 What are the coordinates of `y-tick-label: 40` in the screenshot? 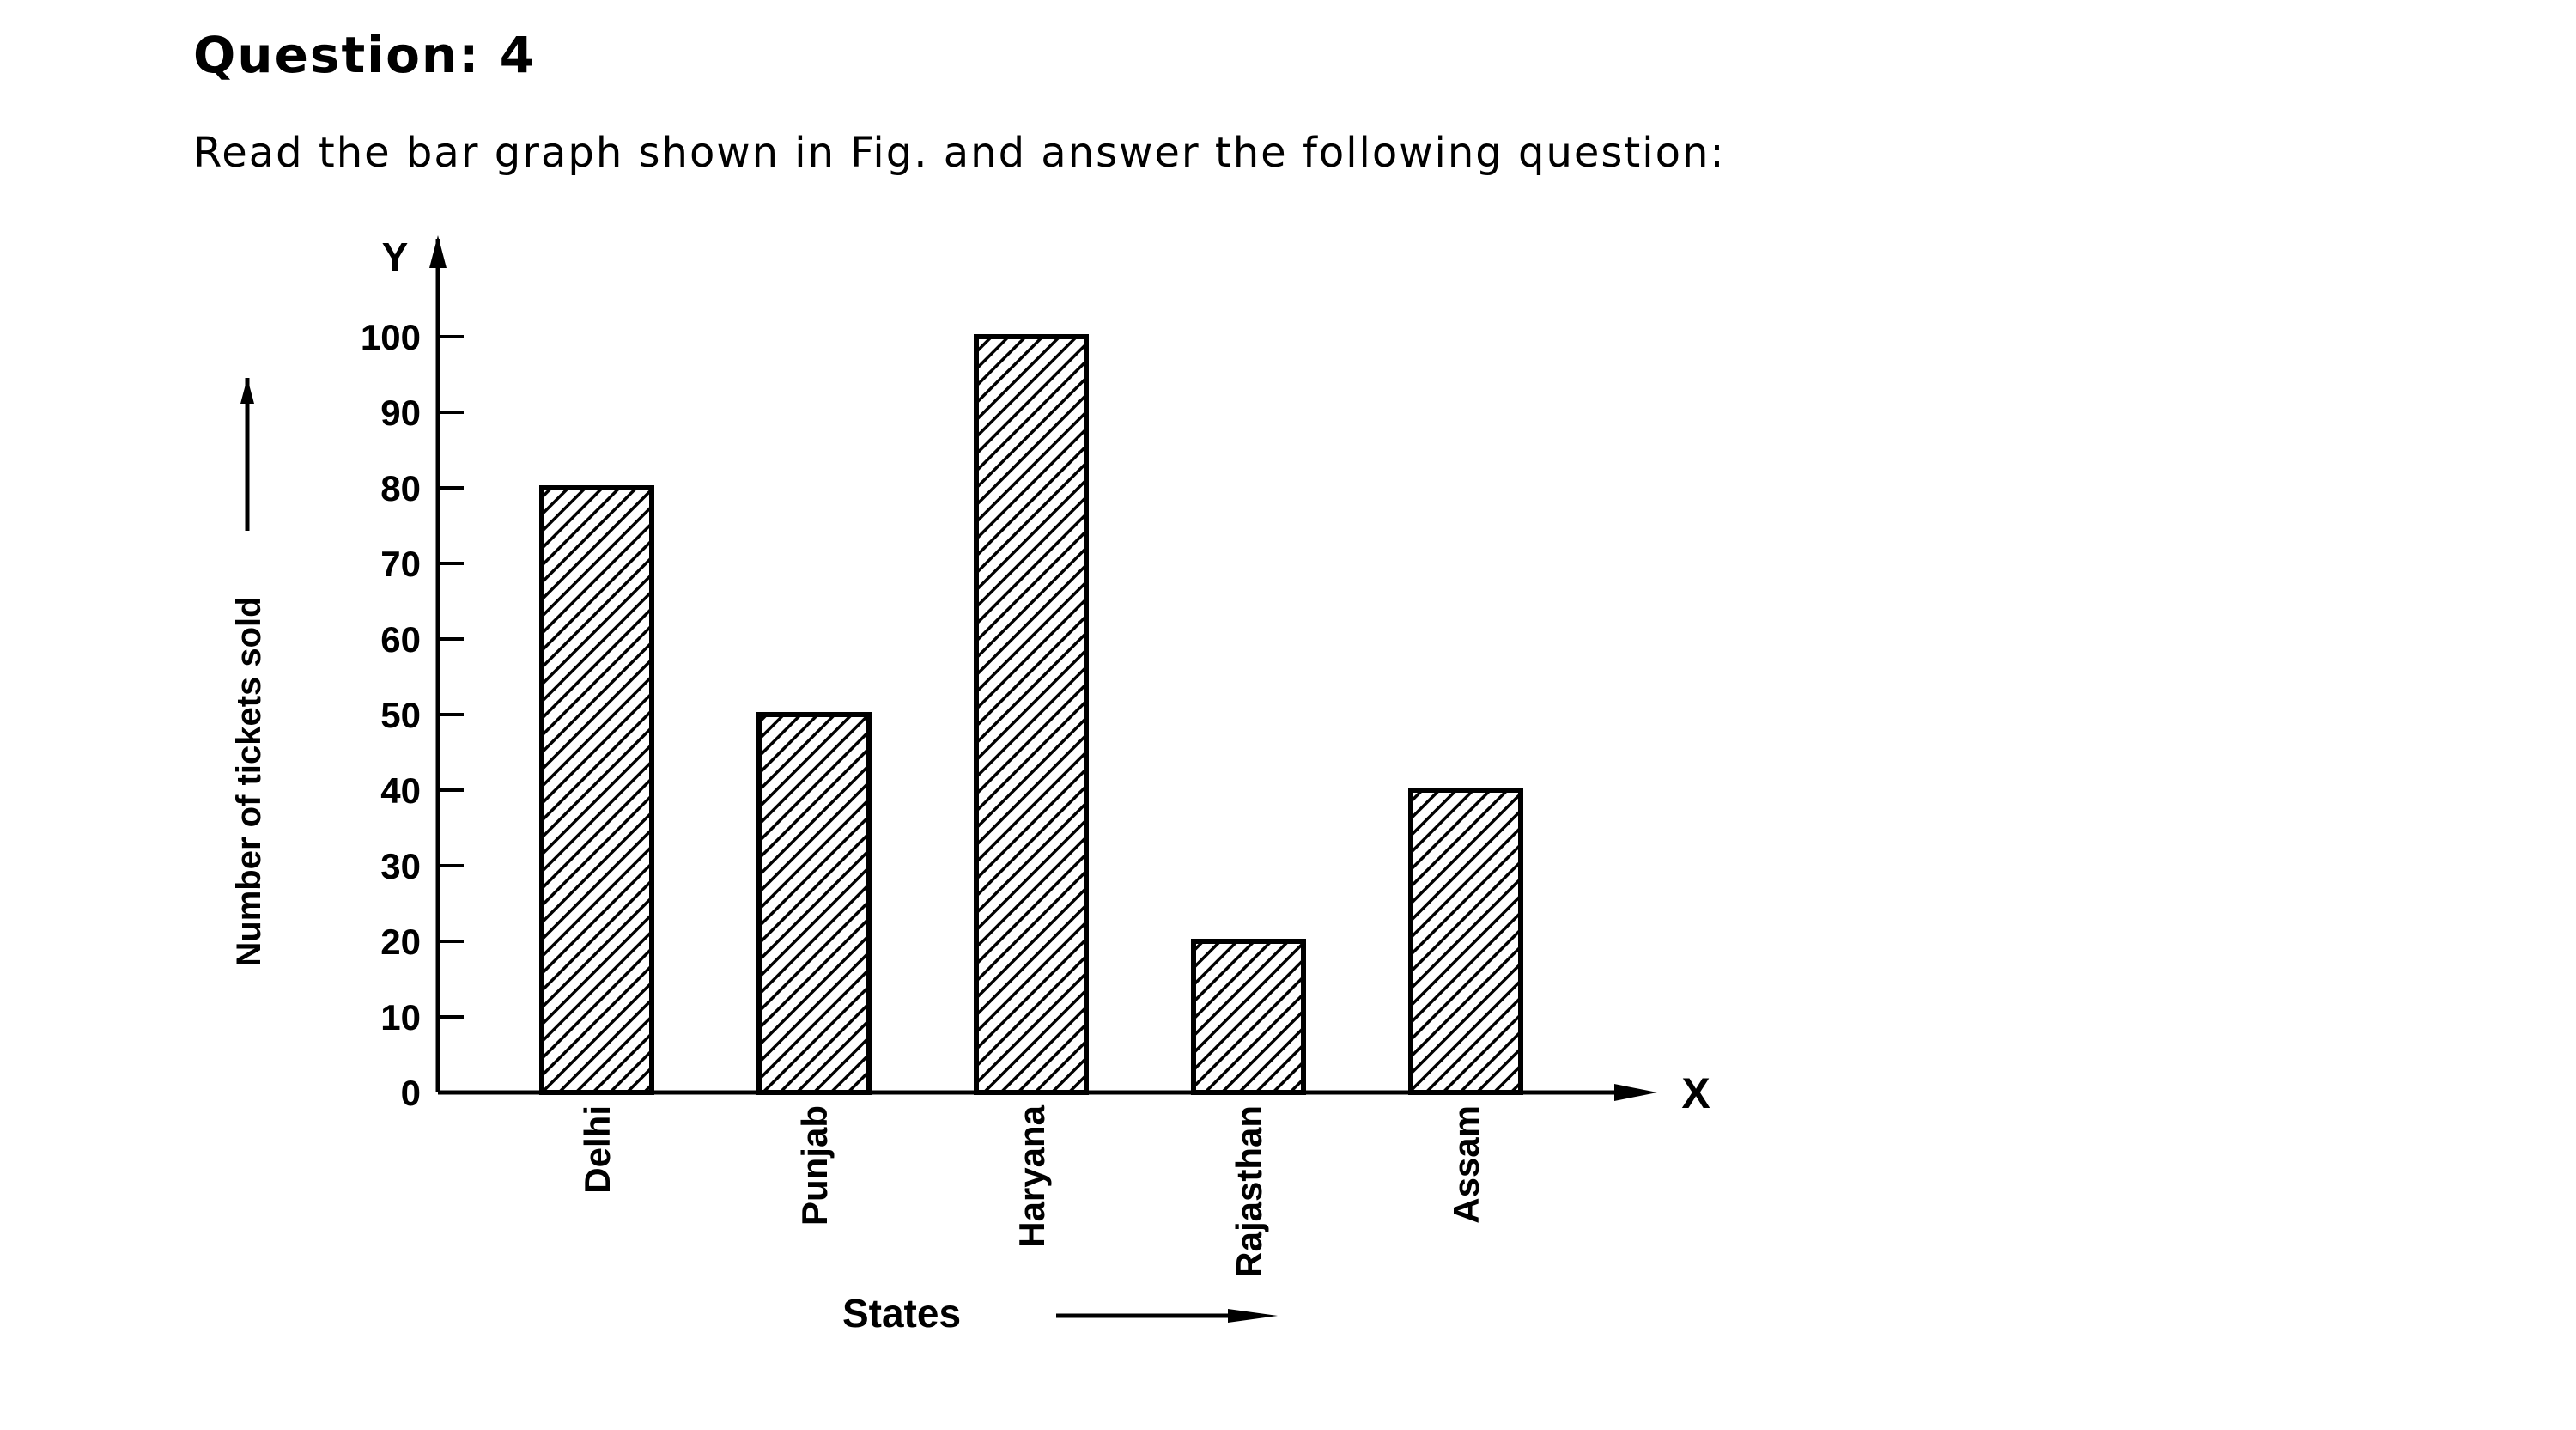 It's located at (400, 790).